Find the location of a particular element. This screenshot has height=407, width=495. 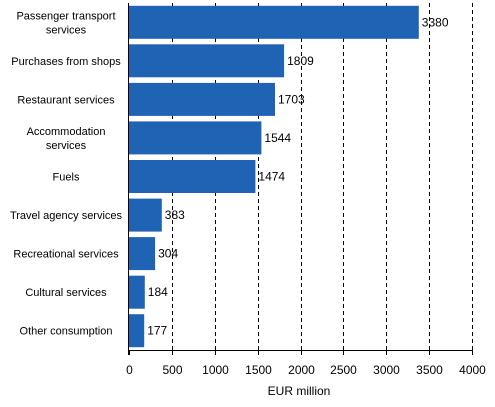

x-tick-label: 2000 is located at coordinates (301, 370).